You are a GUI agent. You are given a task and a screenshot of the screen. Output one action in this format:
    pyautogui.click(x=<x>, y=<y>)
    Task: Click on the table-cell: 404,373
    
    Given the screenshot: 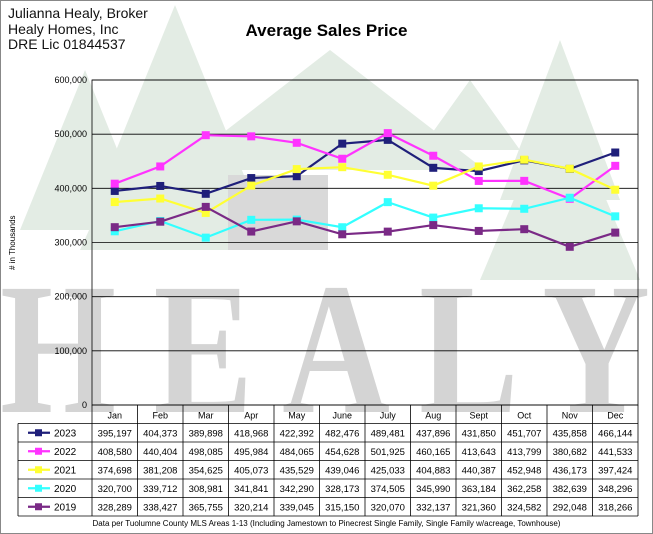 What is the action you would take?
    pyautogui.click(x=160, y=433)
    